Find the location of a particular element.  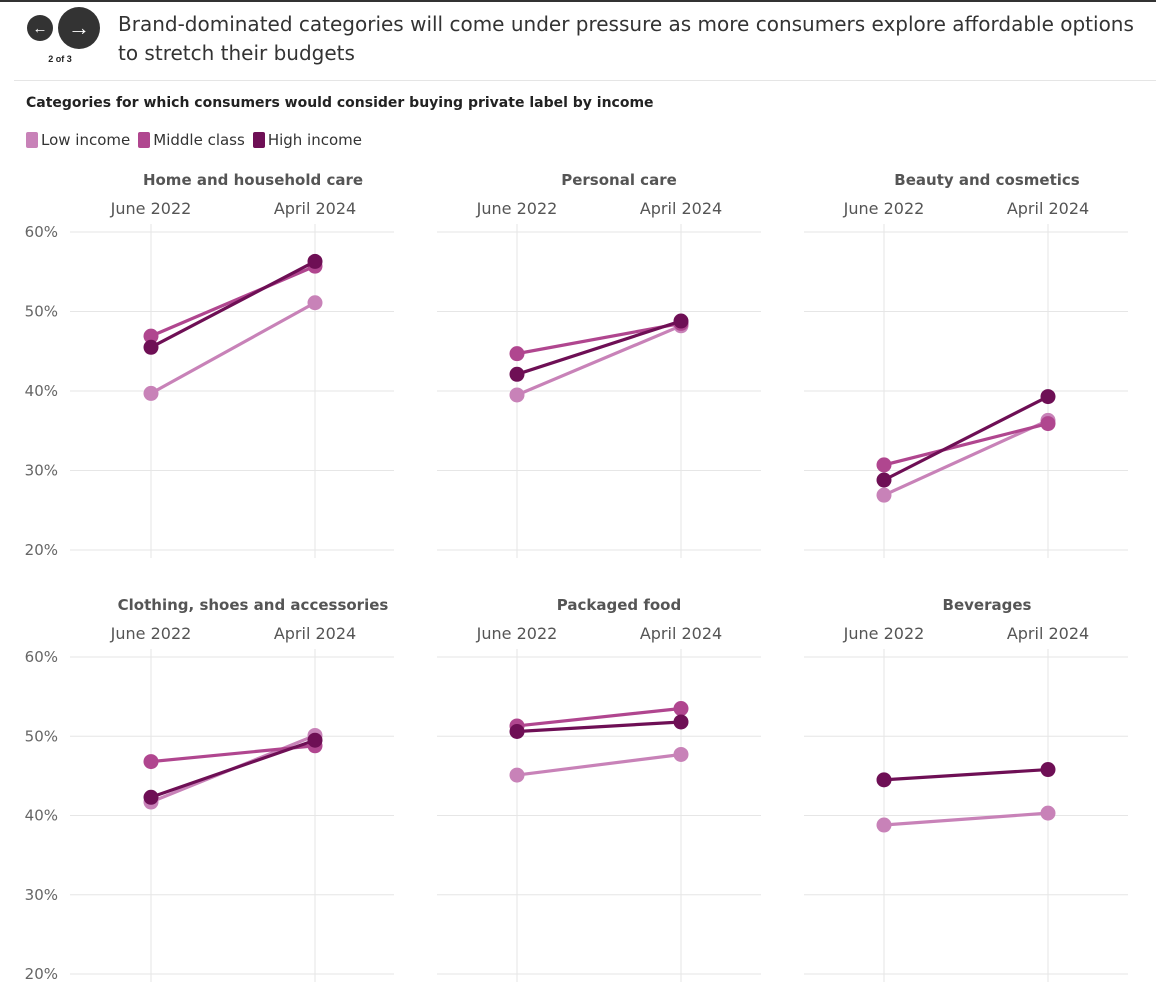

legend: Low income Middle class High income is located at coordinates (194, 140).